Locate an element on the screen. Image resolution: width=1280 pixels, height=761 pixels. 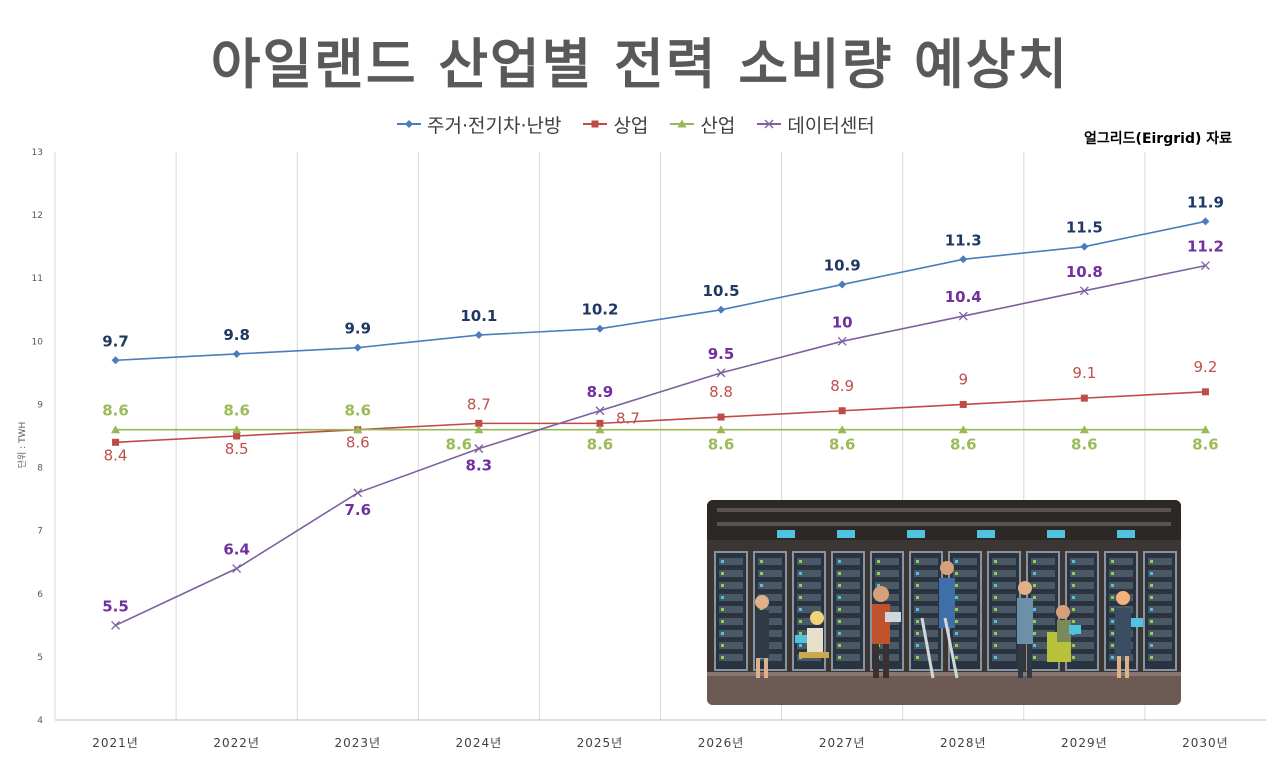
chart-title: 아일랜드 산업별 전력 소비량 예상치 is located at coordinates (640, 64).